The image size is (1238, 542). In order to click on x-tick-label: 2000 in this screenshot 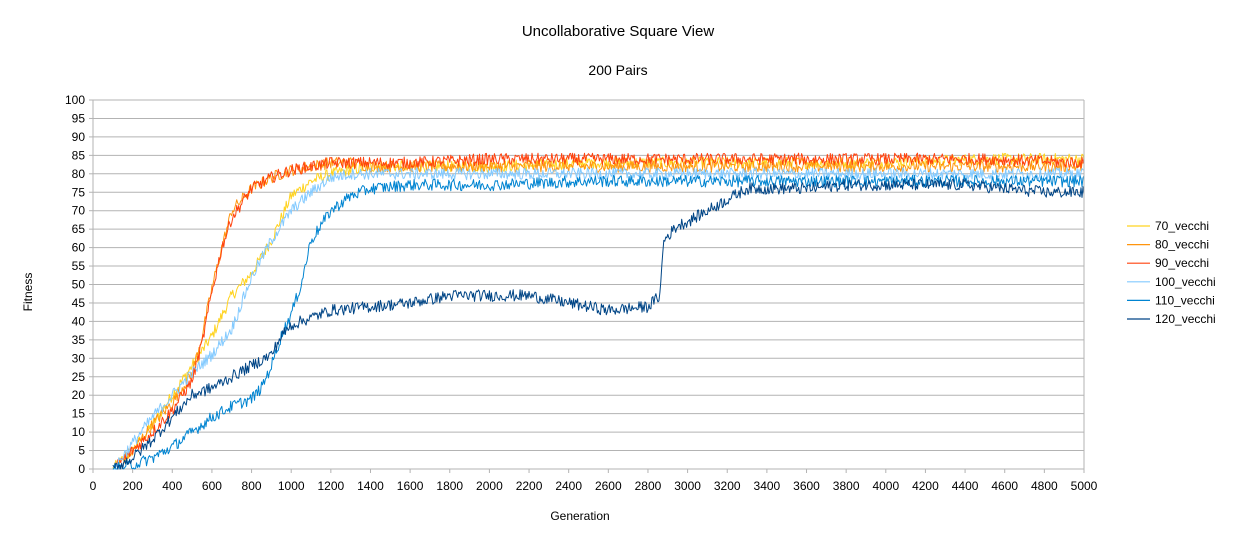, I will do `click(489, 486)`.